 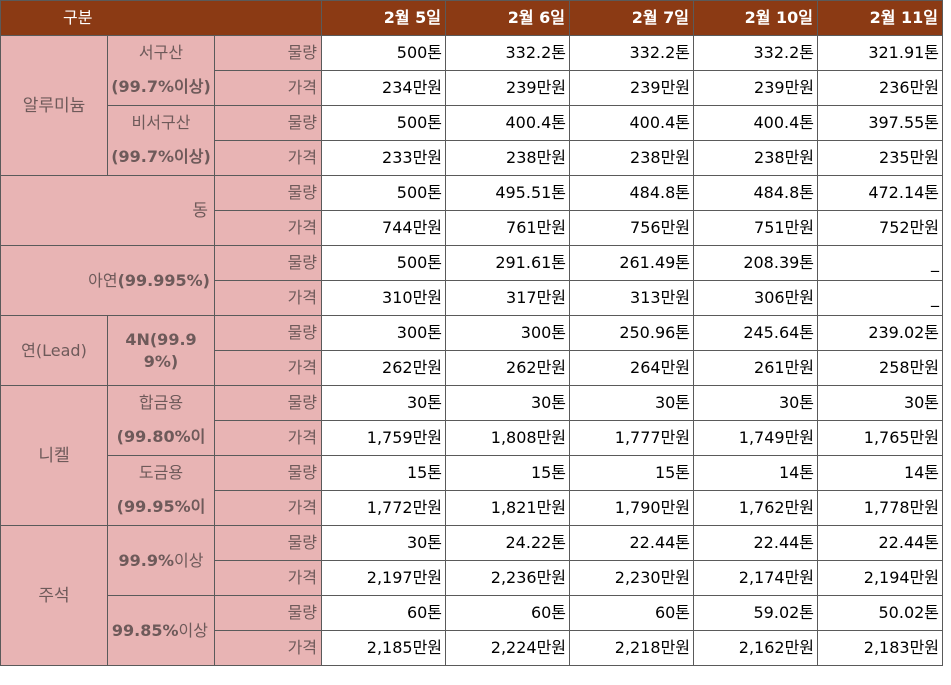 What do you see at coordinates (161, 402) in the screenshot?
I see `sub-grade-name: 합금용` at bounding box center [161, 402].